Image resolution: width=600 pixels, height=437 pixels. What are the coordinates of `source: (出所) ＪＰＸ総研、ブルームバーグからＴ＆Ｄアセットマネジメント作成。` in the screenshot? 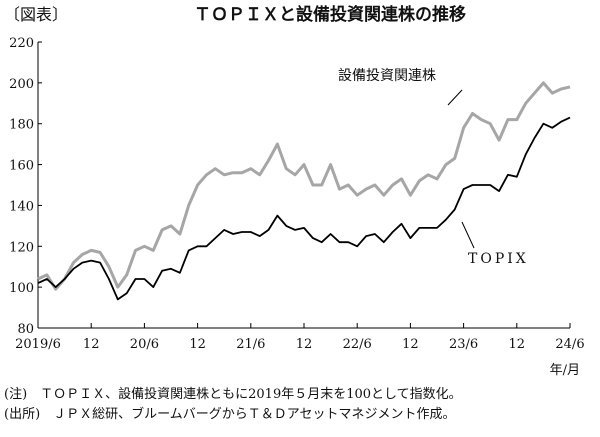 It's located at (230, 414).